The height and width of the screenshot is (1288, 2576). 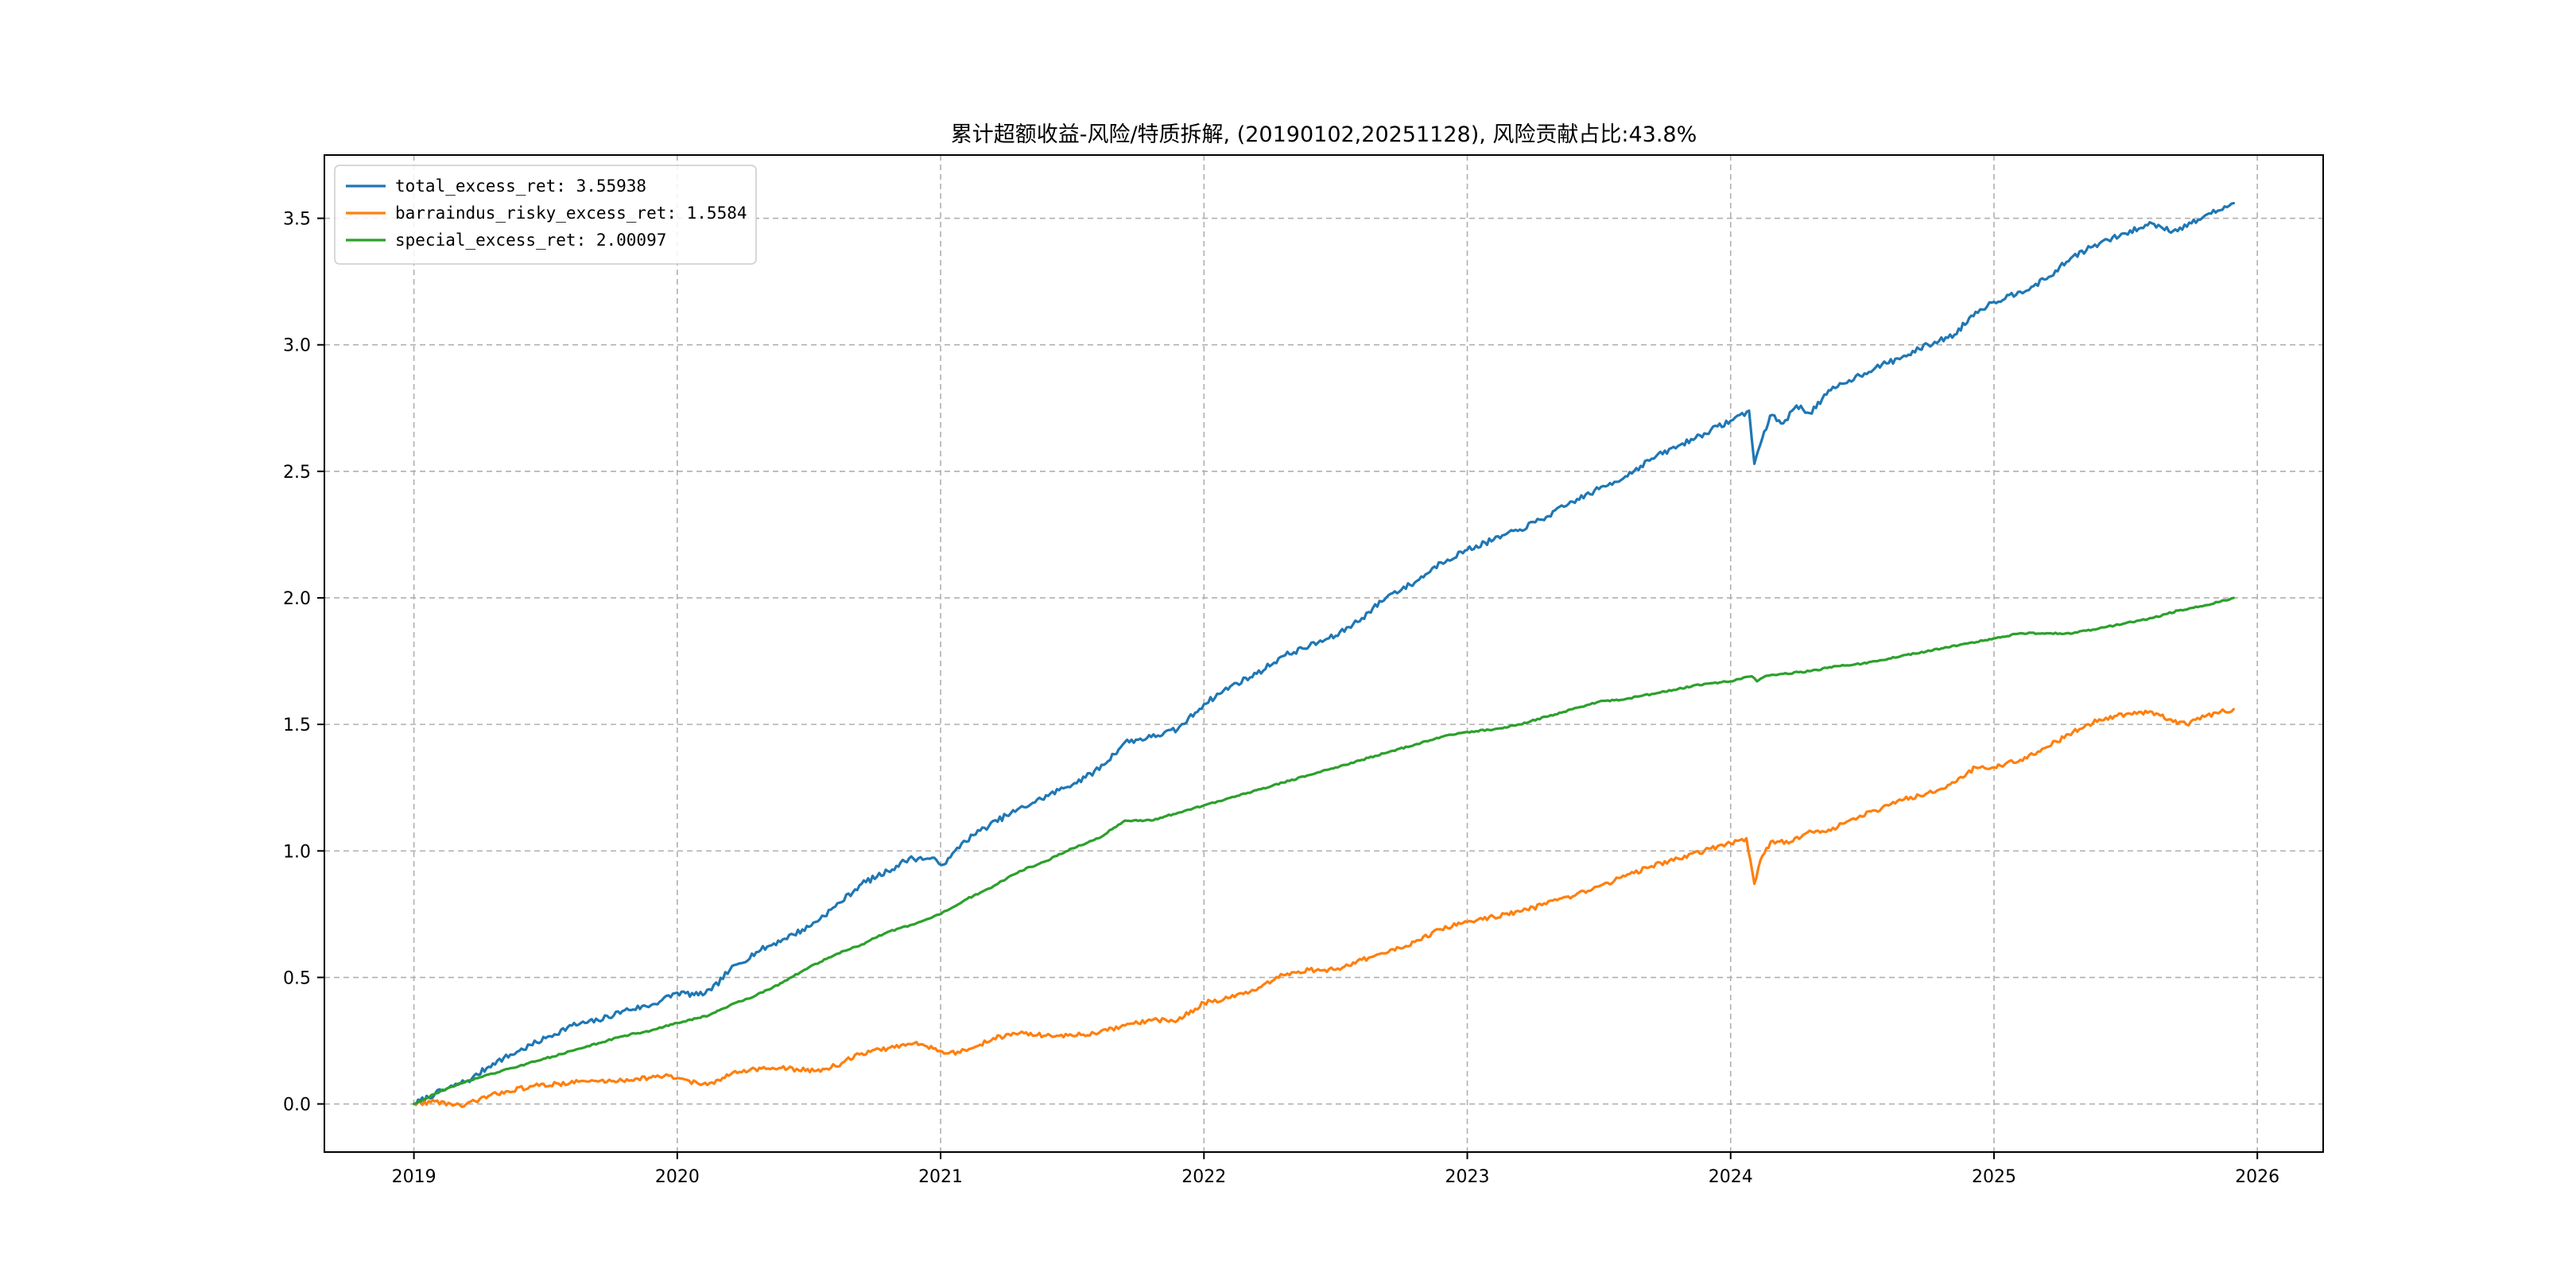 I want to click on y-tick-label: 0.0, so click(x=297, y=1105).